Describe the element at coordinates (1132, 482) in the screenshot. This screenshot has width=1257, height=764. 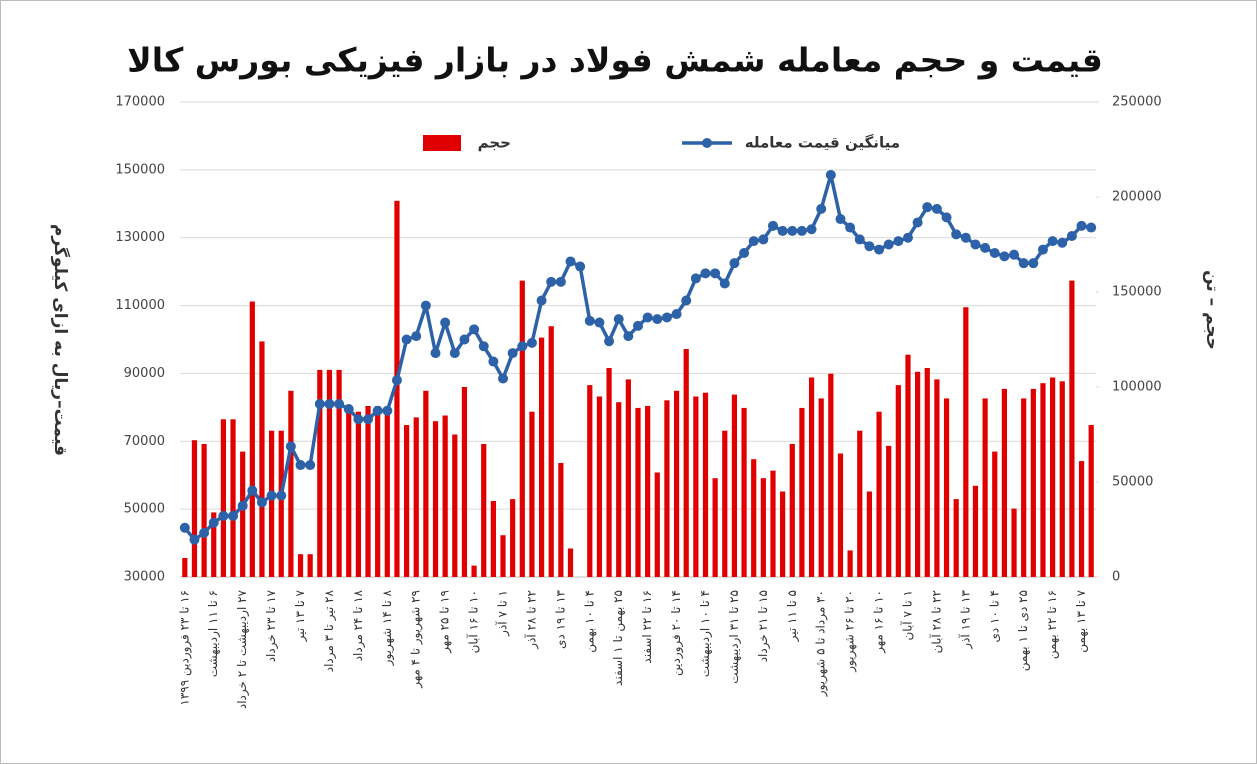
I see `y2-tick-label: 50000` at that location.